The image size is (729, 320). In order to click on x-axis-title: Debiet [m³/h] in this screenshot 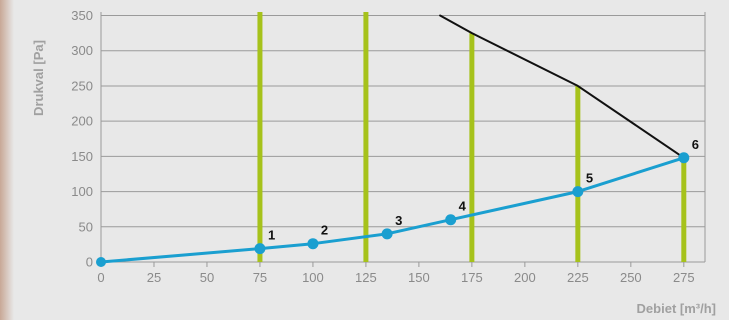, I will do `click(676, 308)`.